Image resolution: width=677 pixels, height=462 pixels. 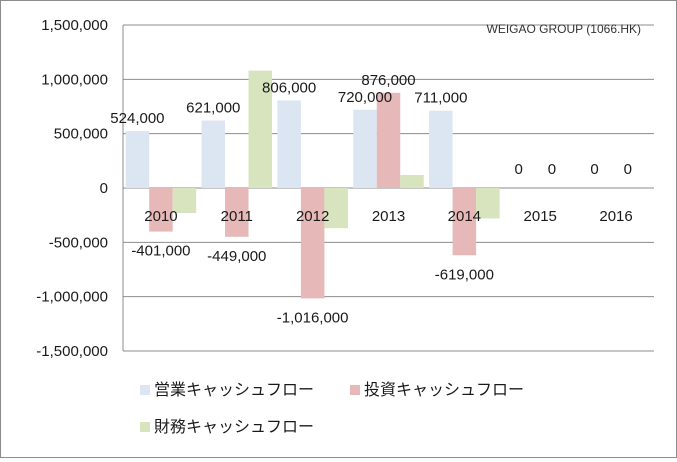 What do you see at coordinates (74, 25) in the screenshot?
I see `y-tick-label: 1,500,000` at bounding box center [74, 25].